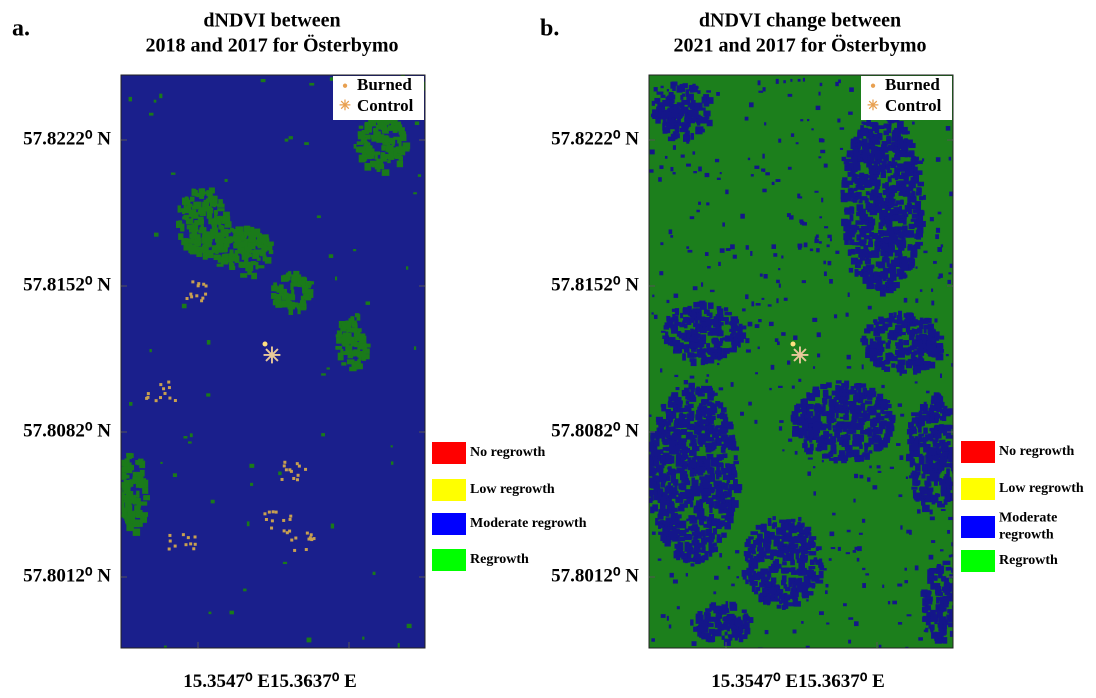 The height and width of the screenshot is (698, 1096). I want to click on class-swatch, so click(449, 524).